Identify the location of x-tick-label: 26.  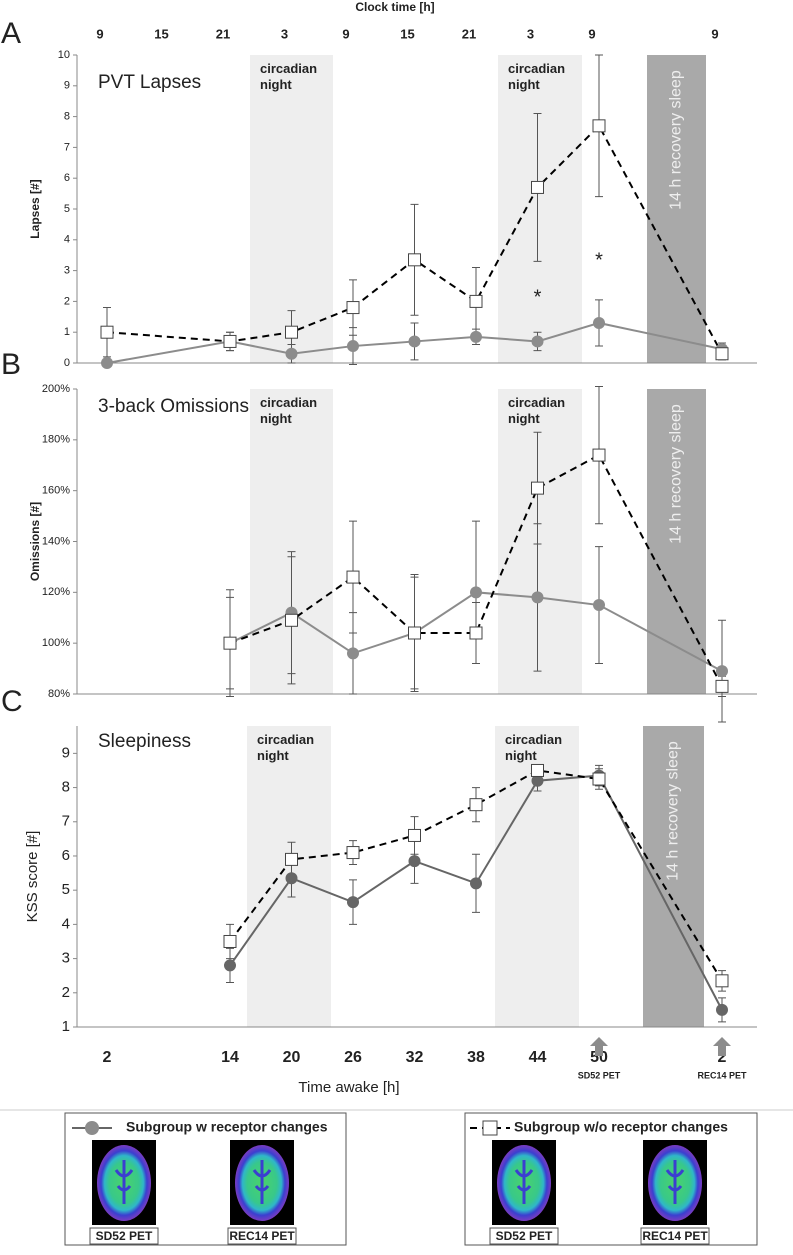
(353, 1057).